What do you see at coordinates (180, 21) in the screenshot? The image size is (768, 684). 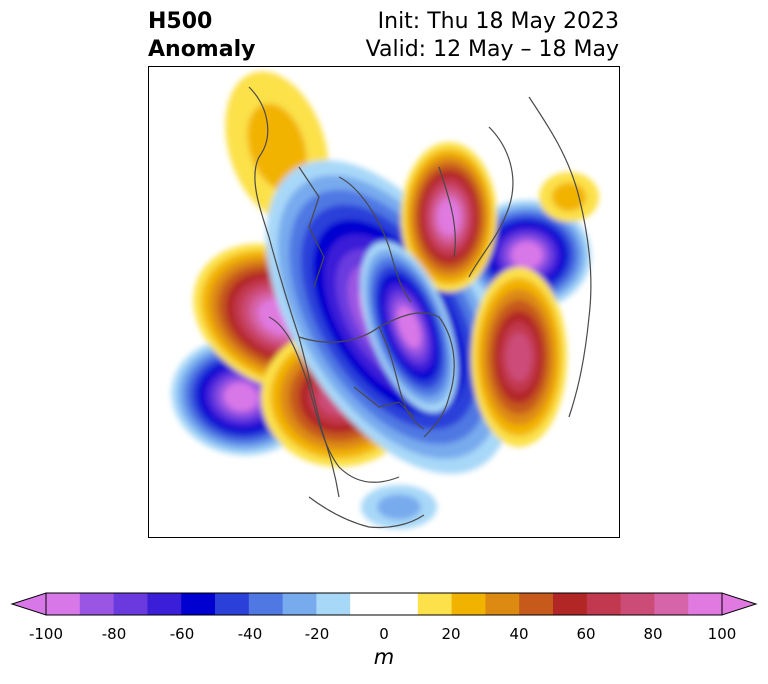 I see `title-variable: H500` at bounding box center [180, 21].